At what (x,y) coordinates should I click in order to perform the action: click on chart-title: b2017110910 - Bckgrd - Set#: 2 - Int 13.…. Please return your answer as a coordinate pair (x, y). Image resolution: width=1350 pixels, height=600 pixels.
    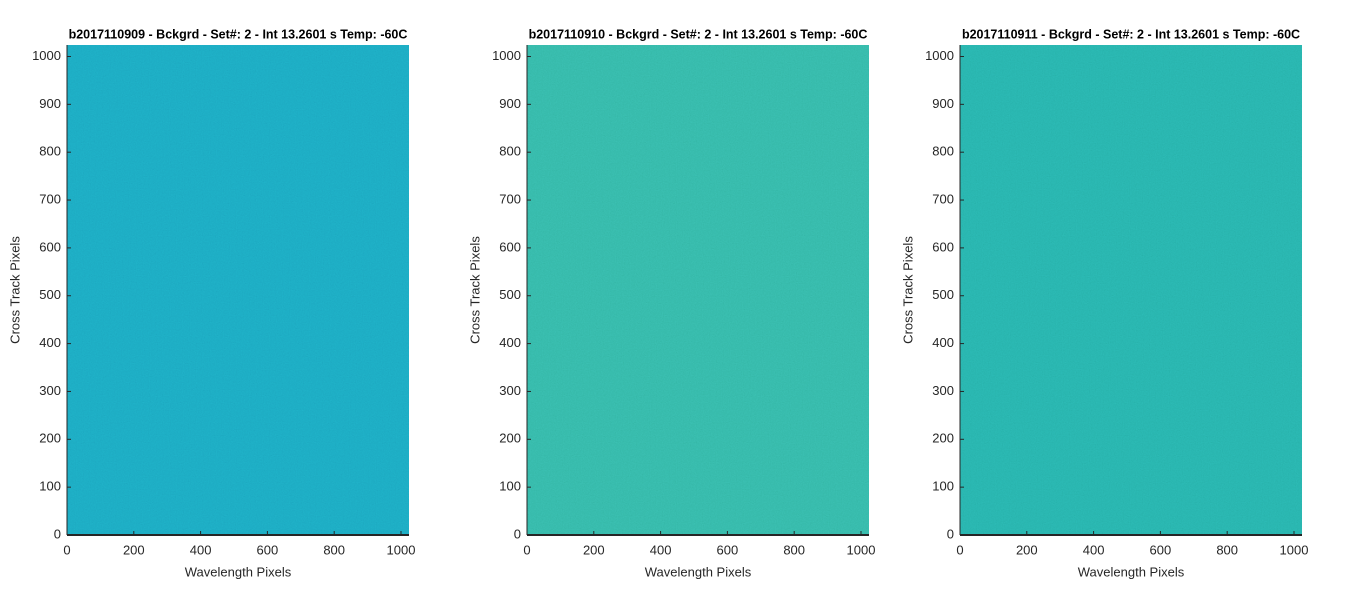
    Looking at the image, I should click on (698, 34).